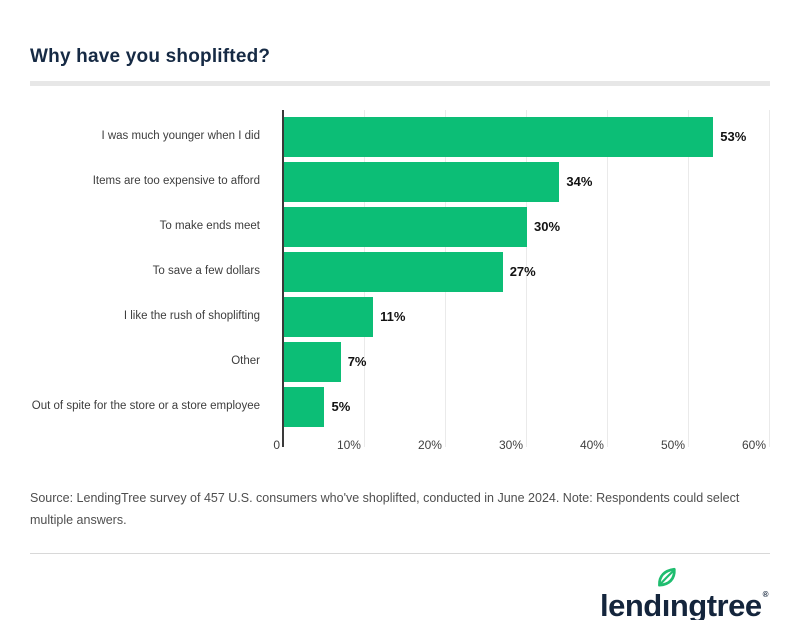 The width and height of the screenshot is (800, 620). What do you see at coordinates (579, 181) in the screenshot?
I see `value-label: 34%` at bounding box center [579, 181].